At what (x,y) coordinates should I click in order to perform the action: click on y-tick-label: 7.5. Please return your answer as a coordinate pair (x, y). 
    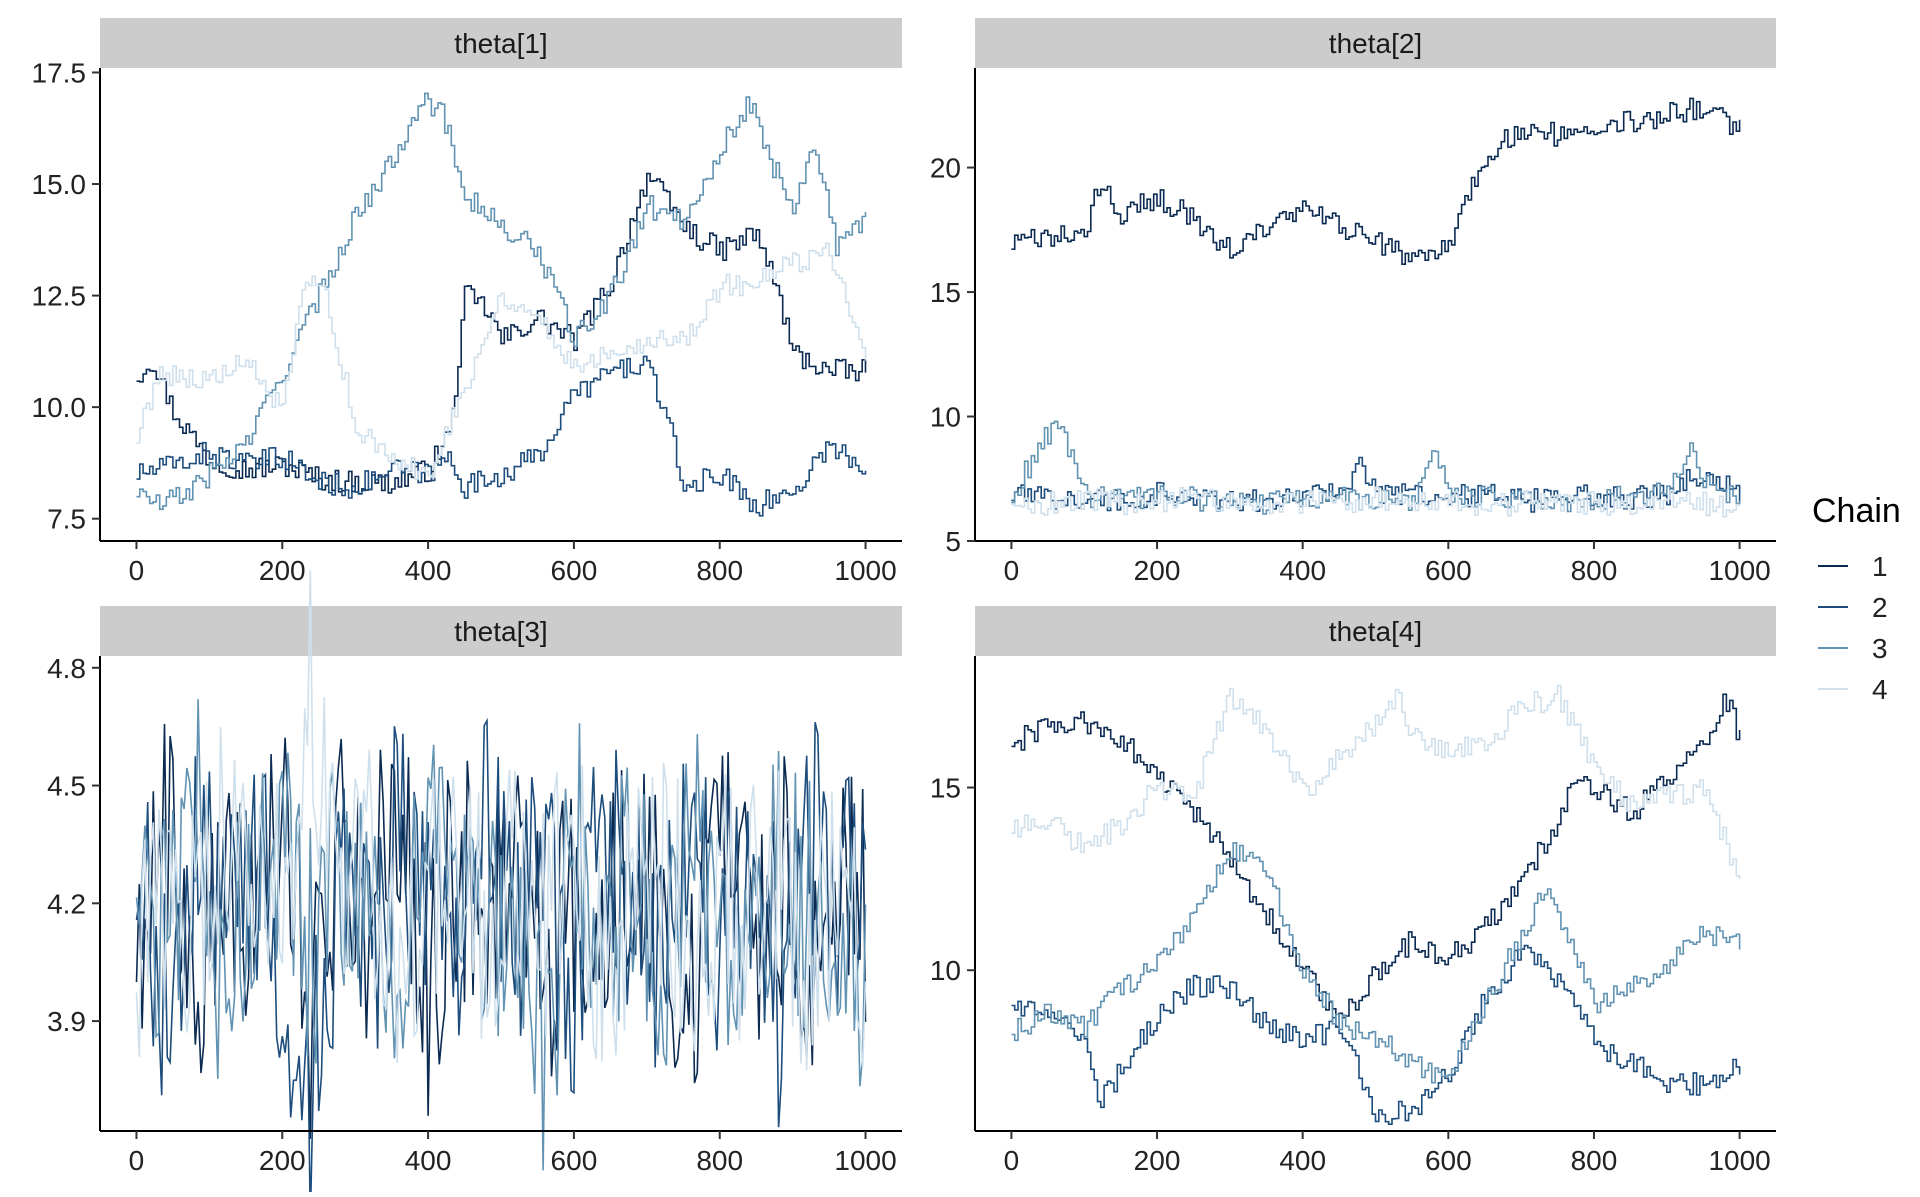
    Looking at the image, I should click on (66, 519).